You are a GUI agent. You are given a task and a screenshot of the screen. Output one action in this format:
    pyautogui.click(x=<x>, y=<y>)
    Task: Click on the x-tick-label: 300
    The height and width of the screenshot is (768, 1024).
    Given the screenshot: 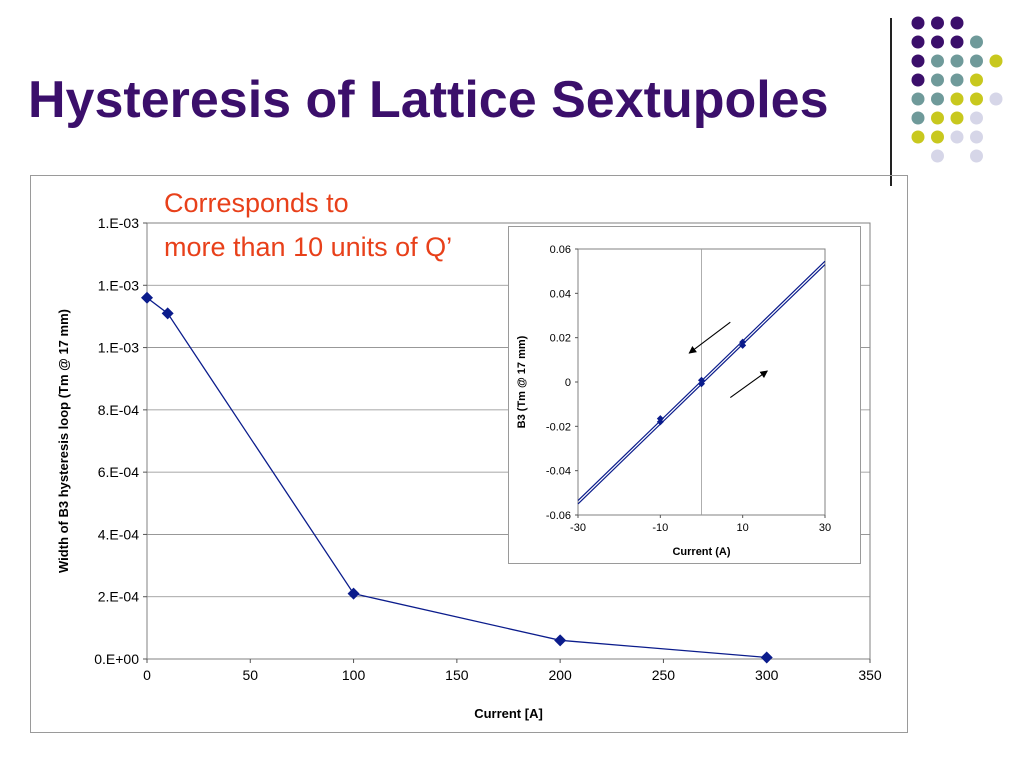 What is the action you would take?
    pyautogui.click(x=767, y=675)
    